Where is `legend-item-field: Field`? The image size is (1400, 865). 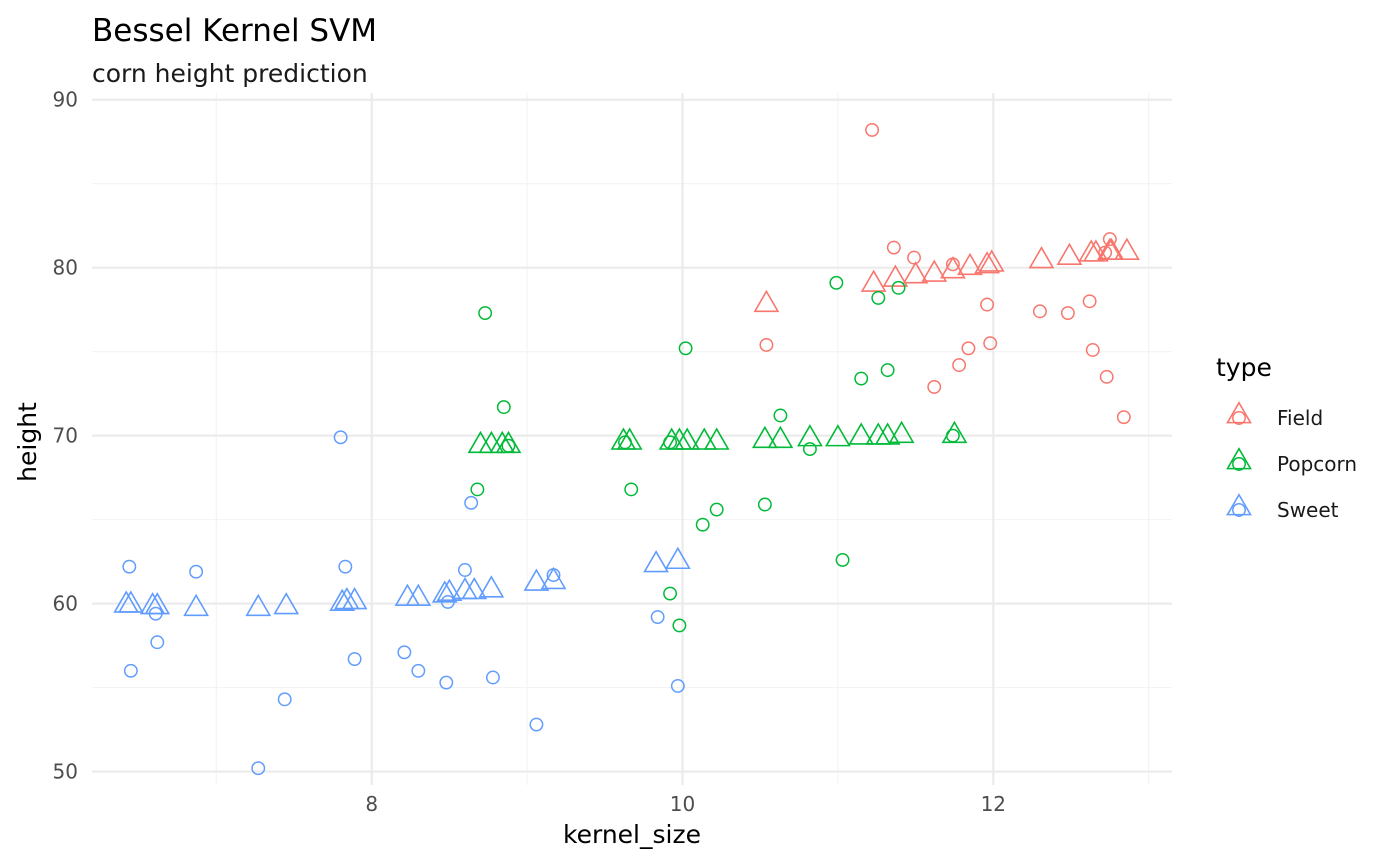
legend-item-field: Field is located at coordinates (1274, 415).